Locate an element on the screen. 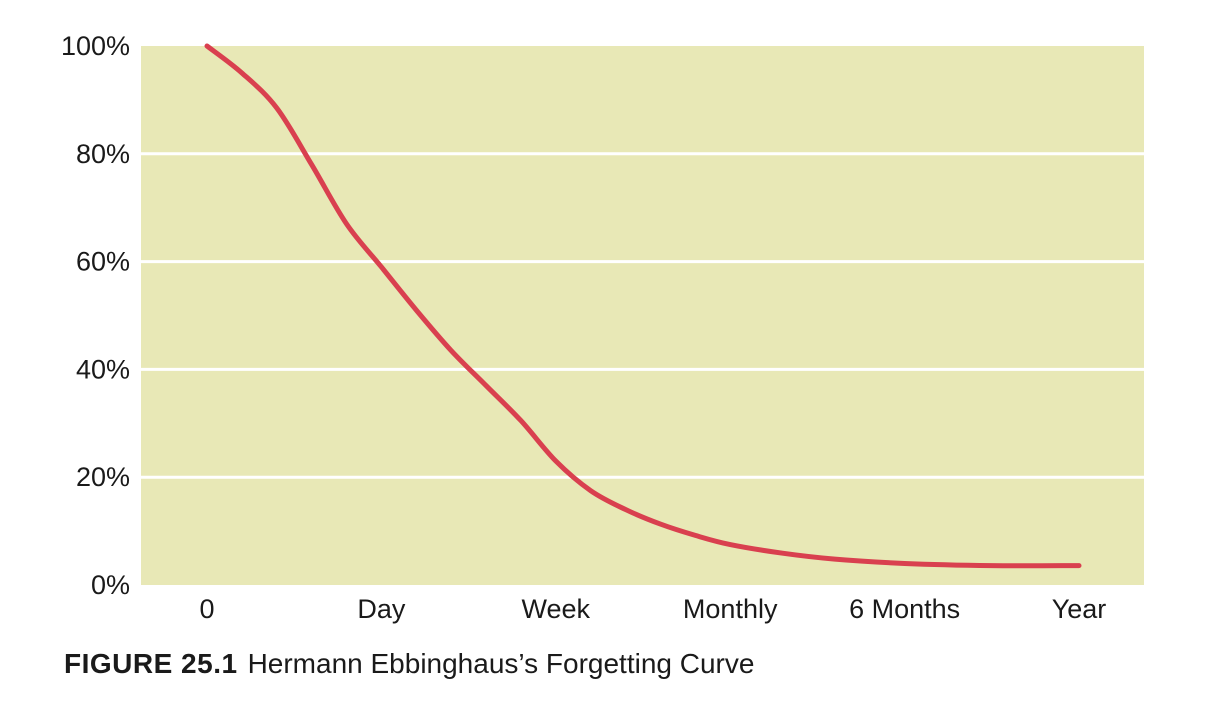  x-tick-label: Year is located at coordinates (1079, 609).